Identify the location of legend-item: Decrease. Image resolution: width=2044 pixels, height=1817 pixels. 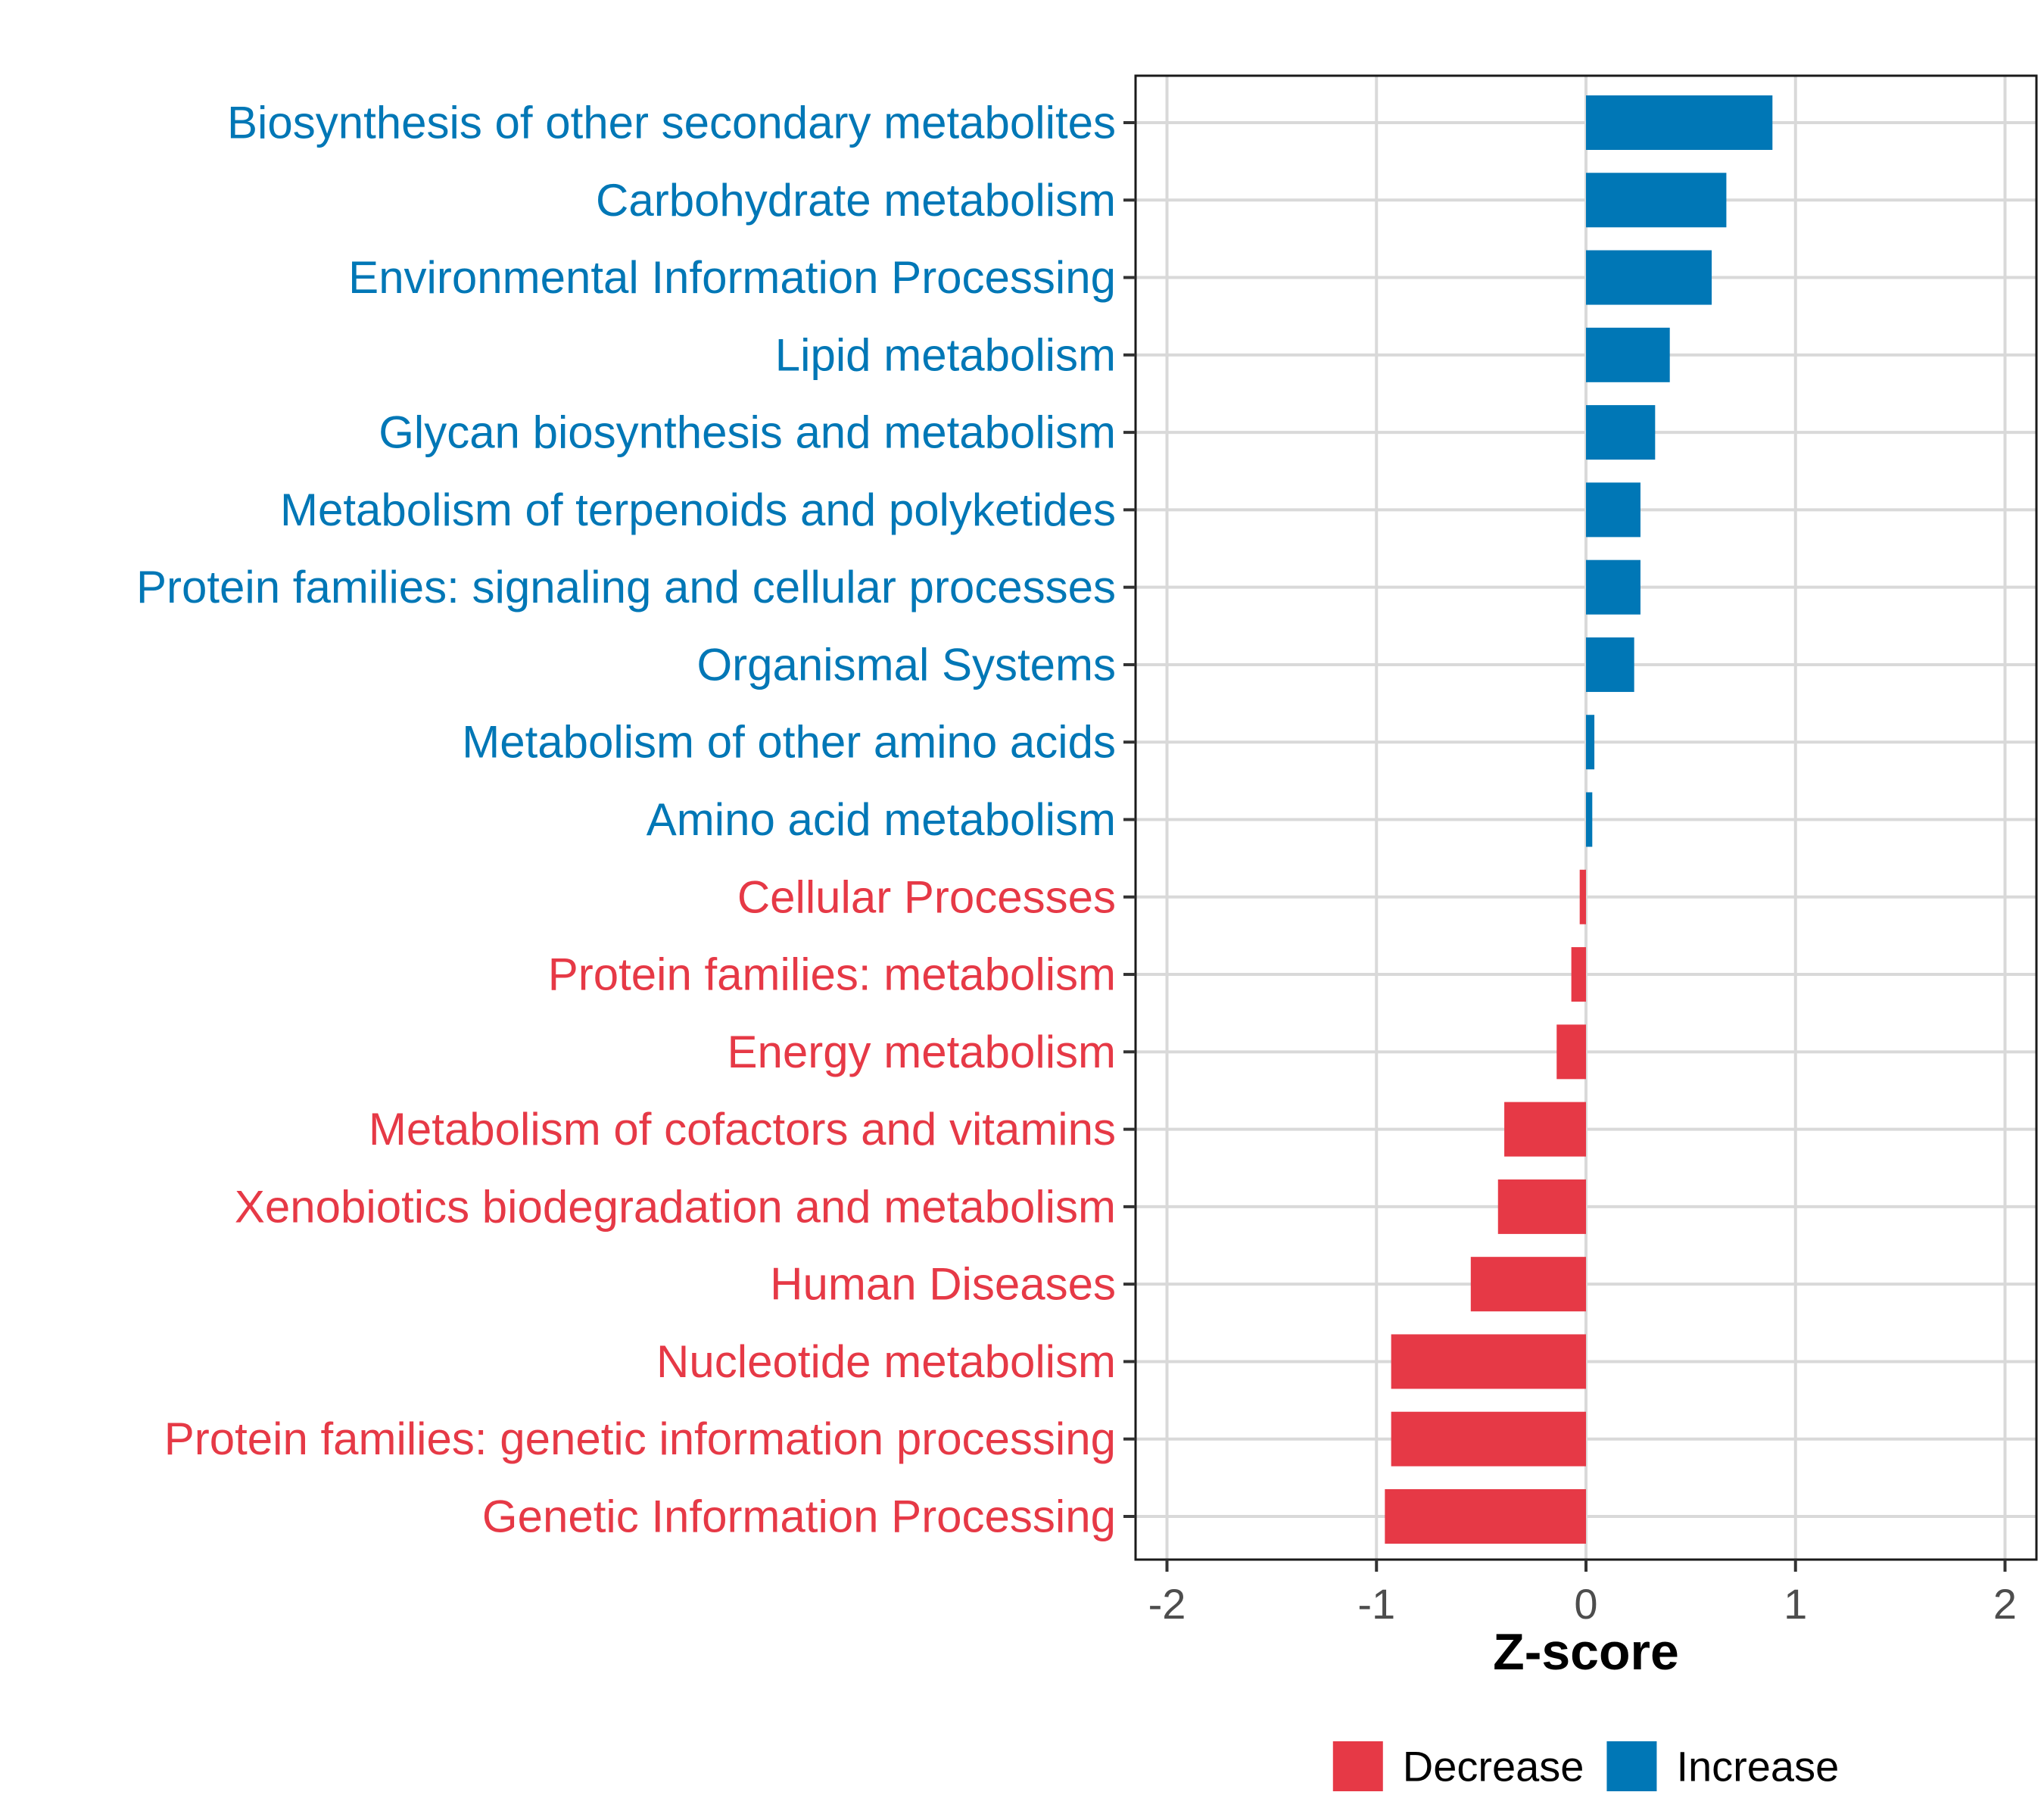
(1458, 1766).